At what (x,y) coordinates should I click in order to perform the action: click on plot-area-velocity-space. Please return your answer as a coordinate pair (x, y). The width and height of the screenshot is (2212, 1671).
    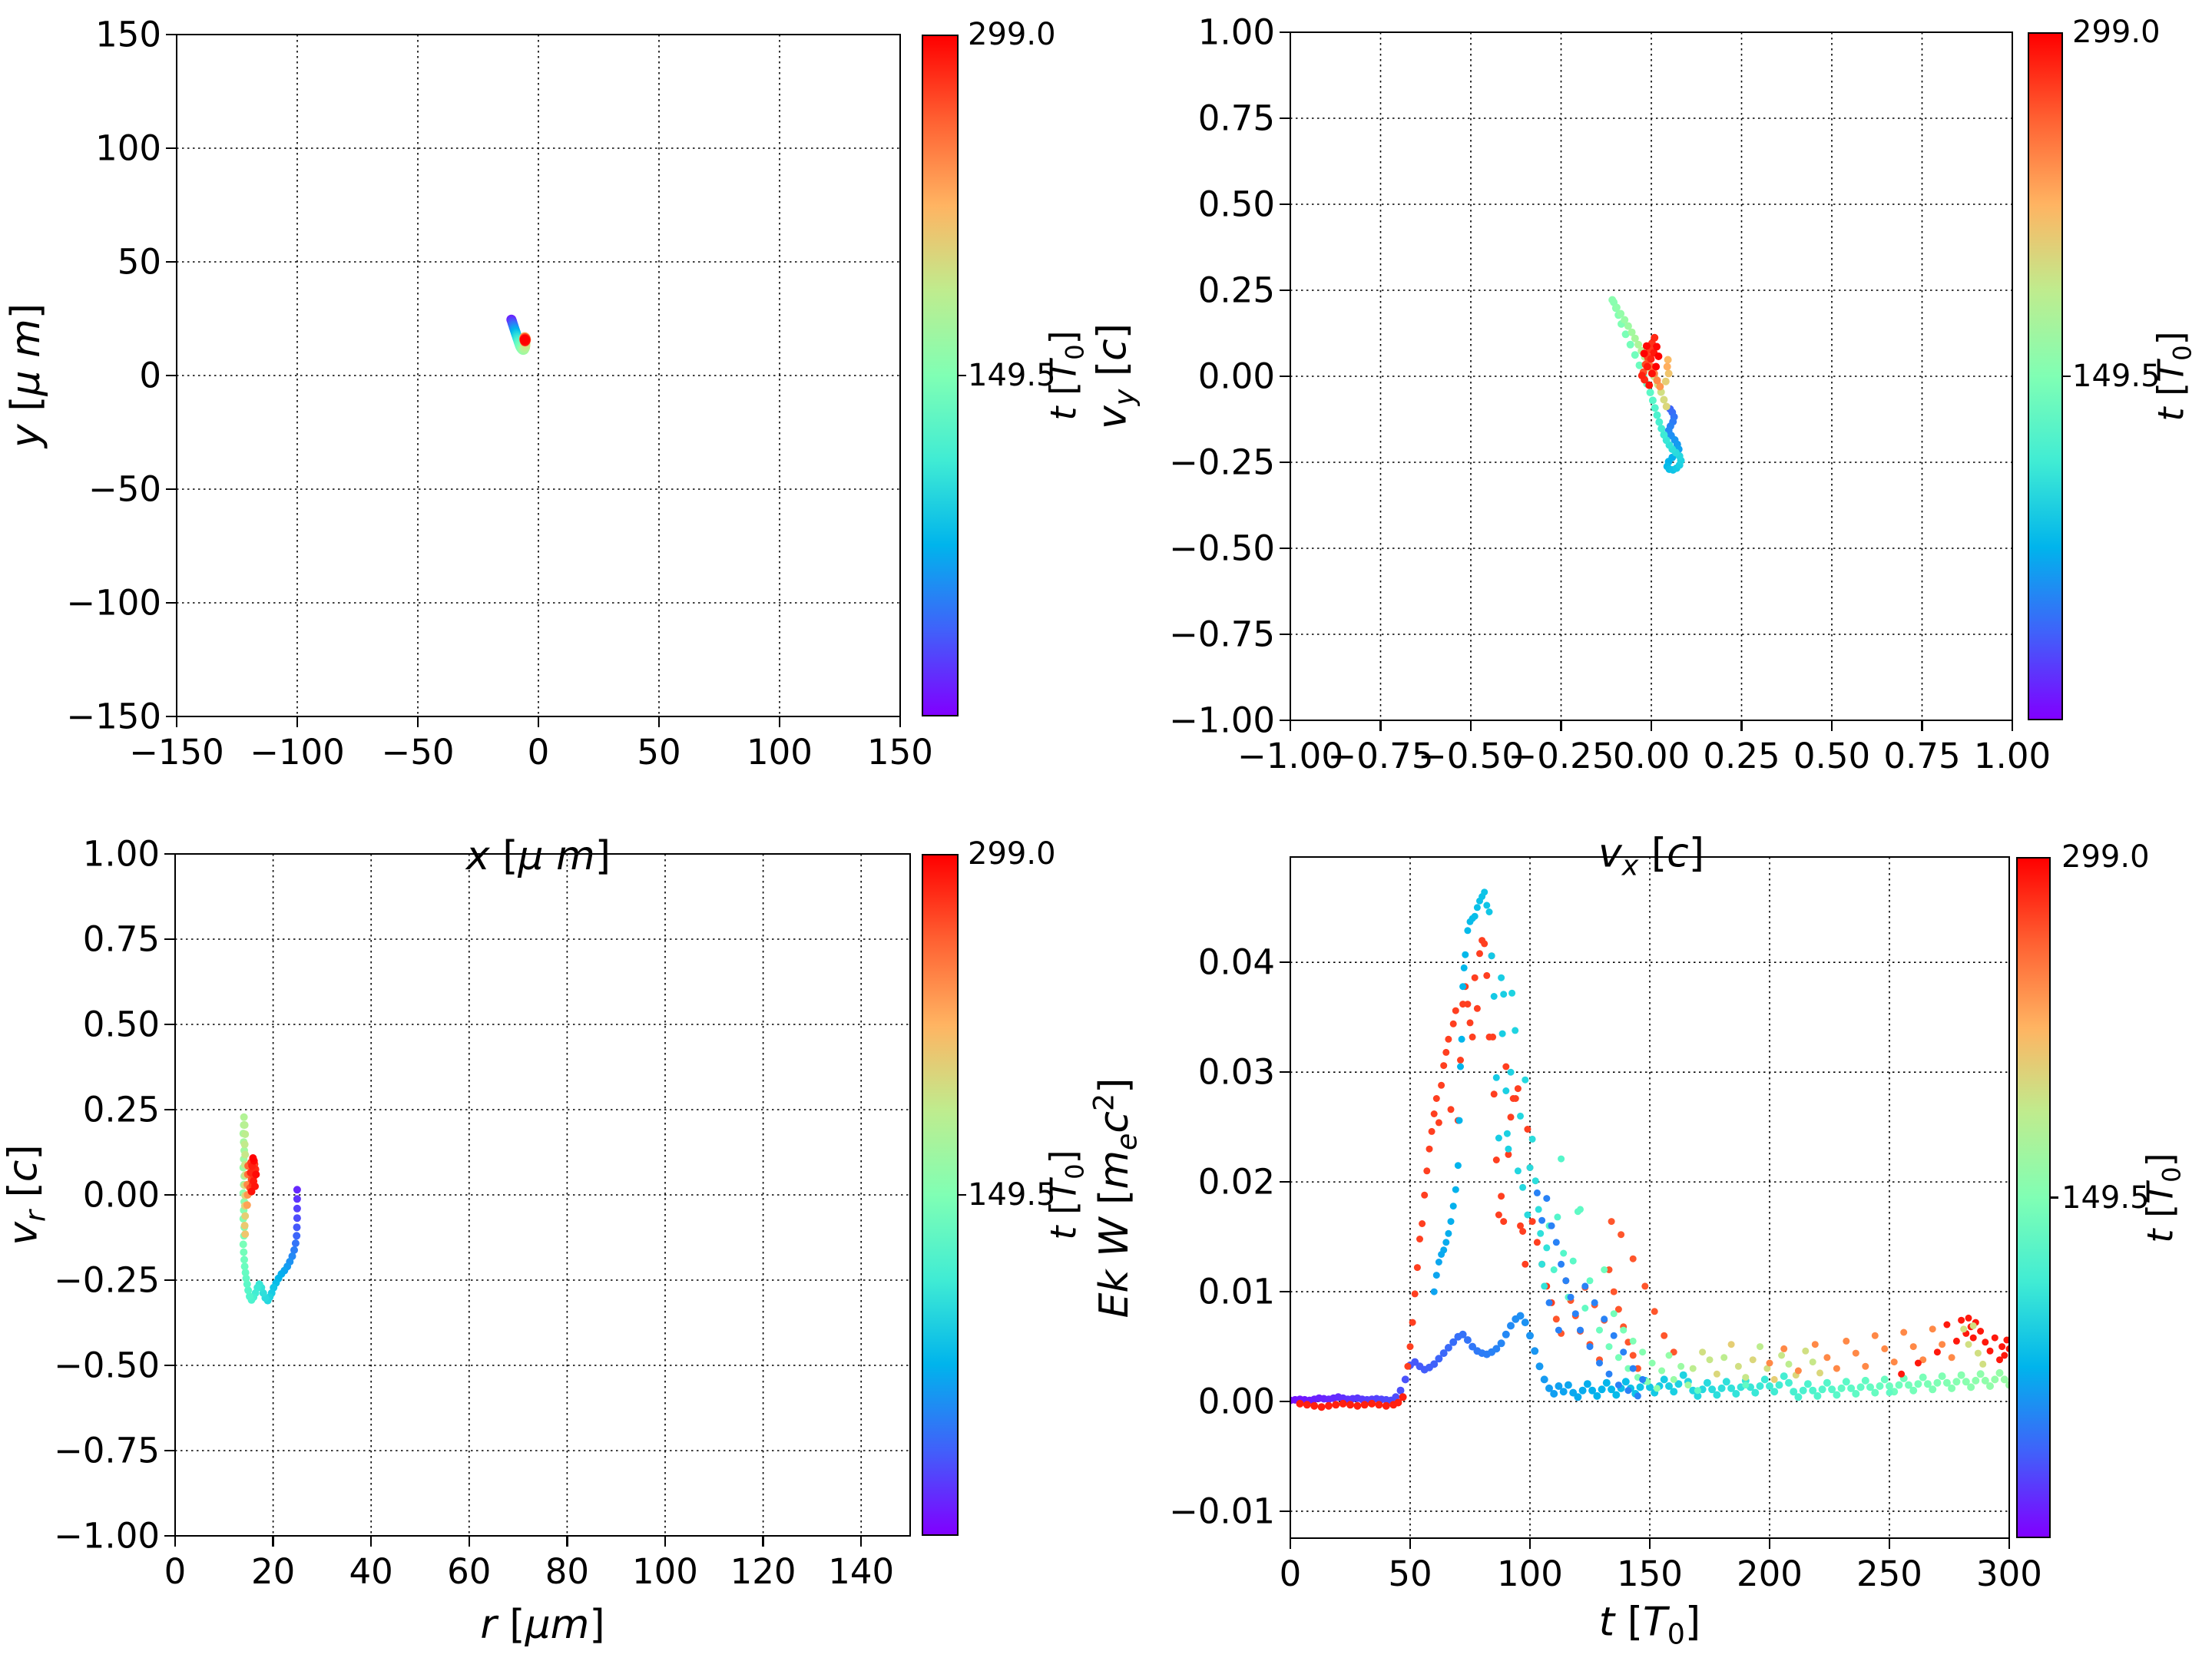
    Looking at the image, I should click on (1651, 376).